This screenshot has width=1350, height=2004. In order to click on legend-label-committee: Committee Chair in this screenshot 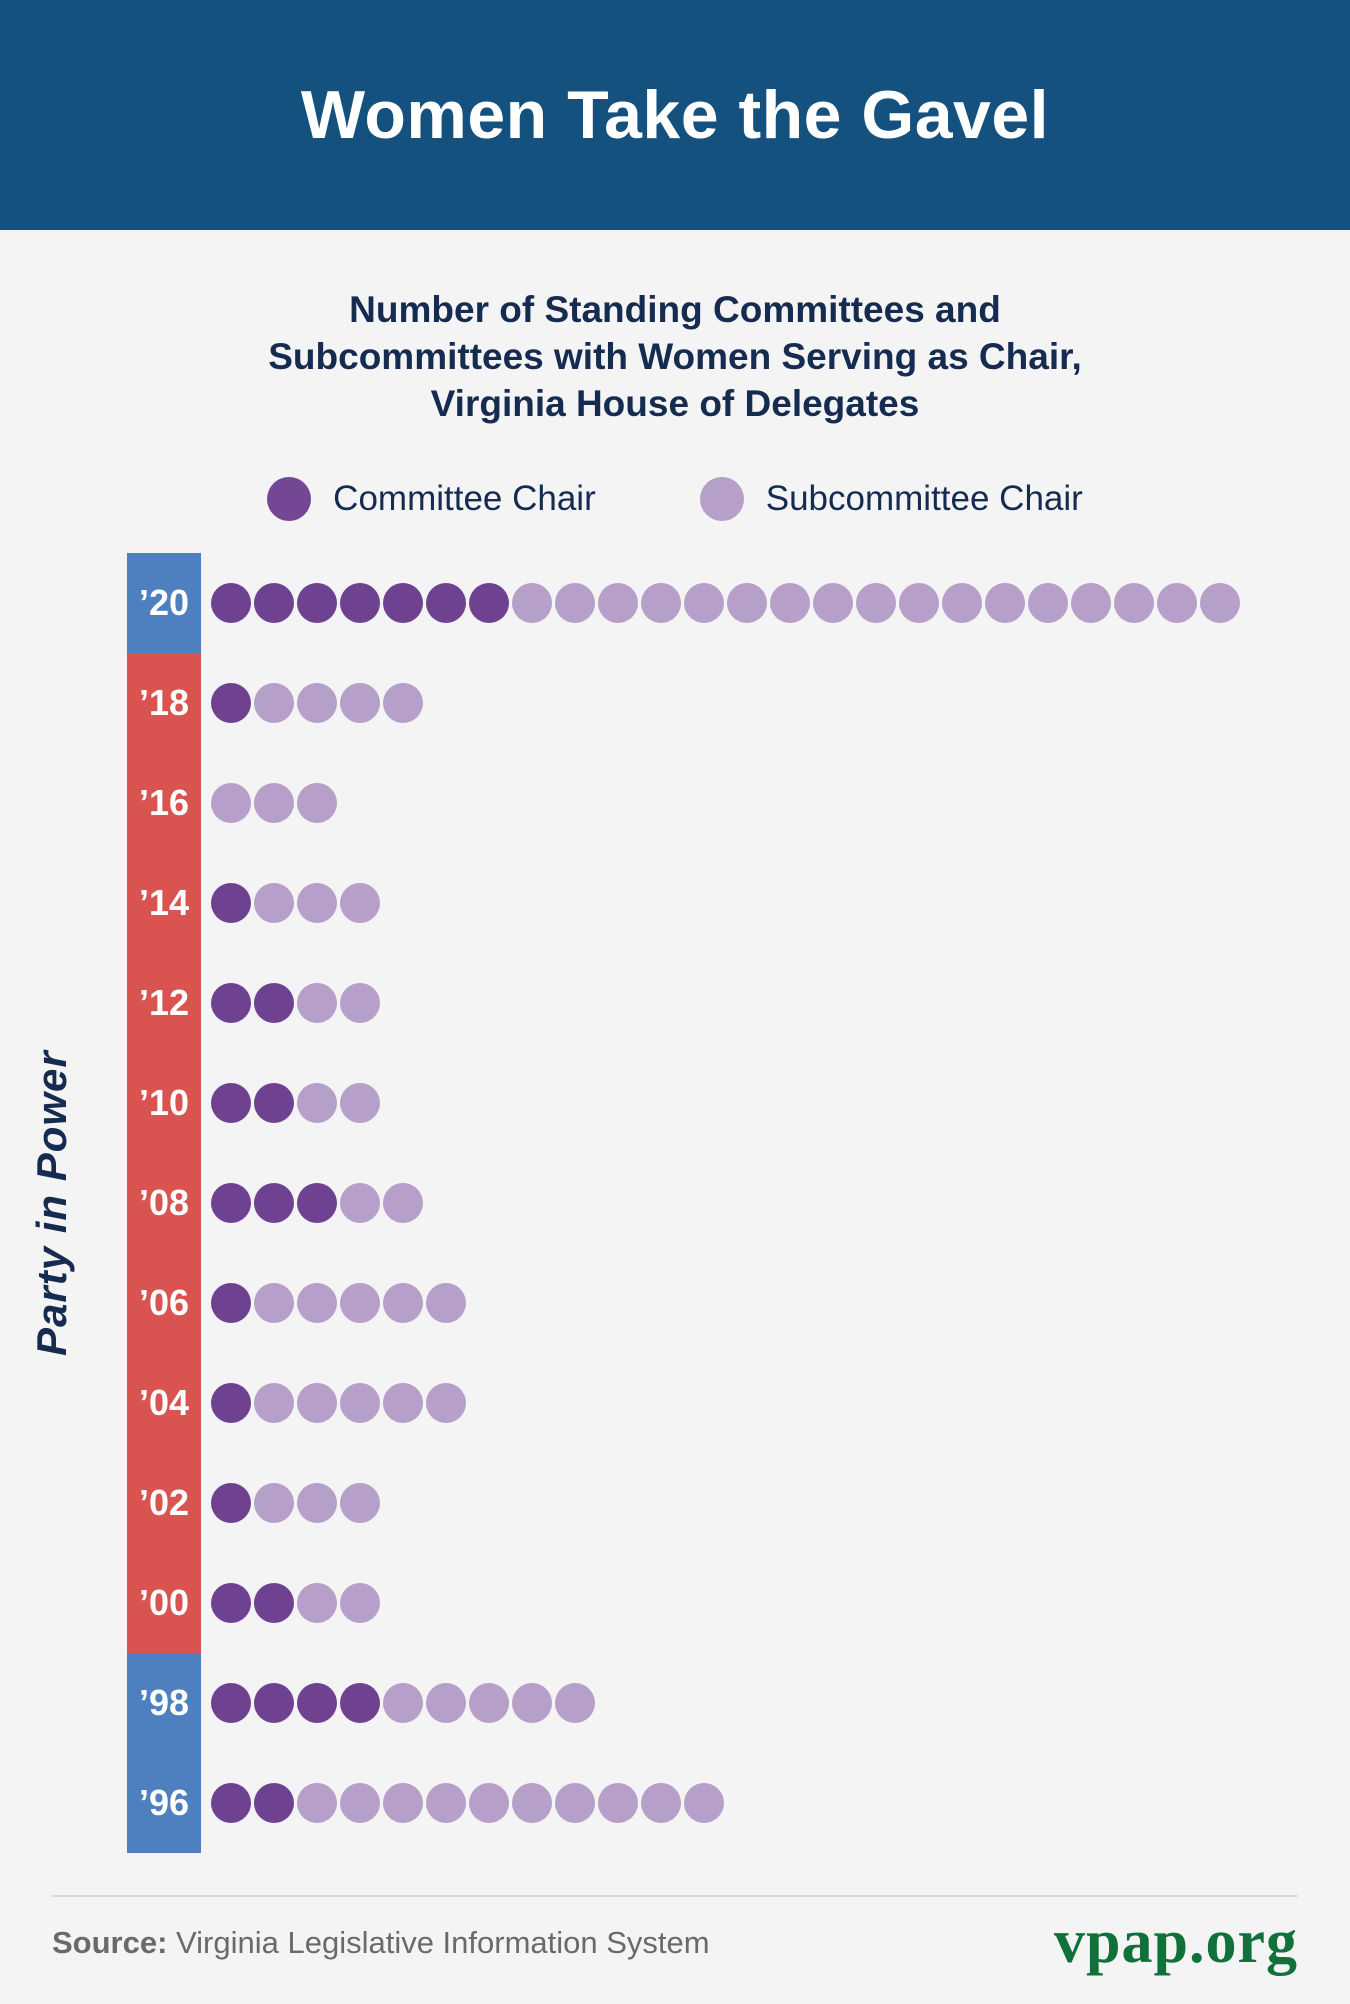, I will do `click(464, 498)`.